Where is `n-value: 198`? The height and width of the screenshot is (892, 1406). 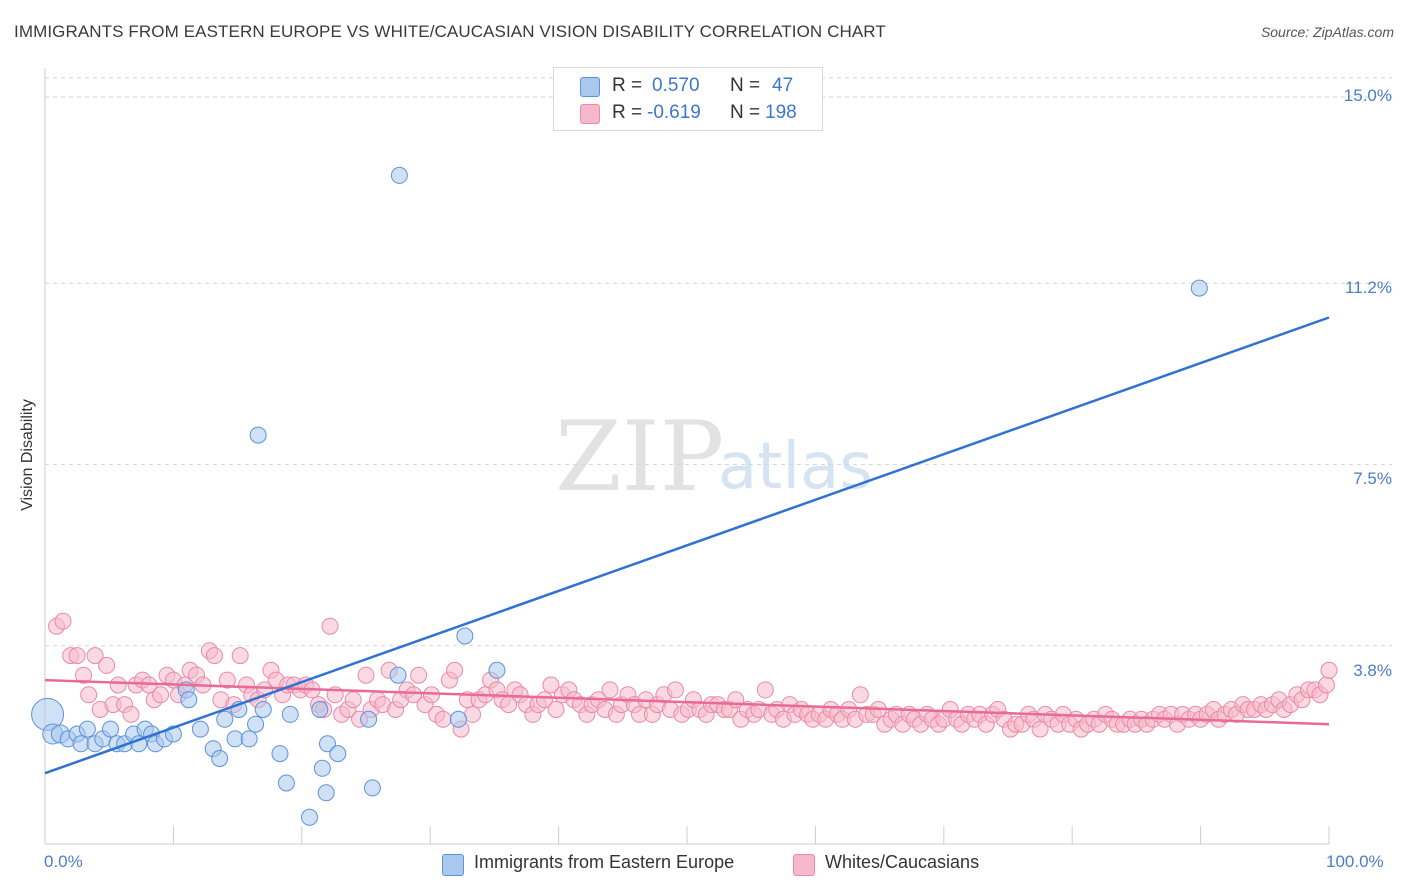 n-value: 198 is located at coordinates (781, 112).